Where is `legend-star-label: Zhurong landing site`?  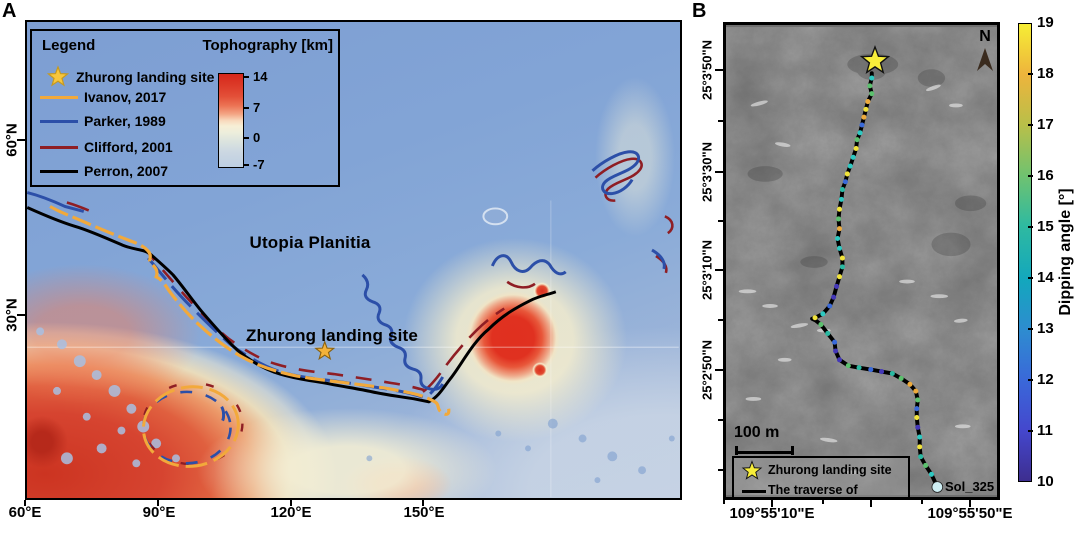 legend-star-label: Zhurong landing site is located at coordinates (830, 470).